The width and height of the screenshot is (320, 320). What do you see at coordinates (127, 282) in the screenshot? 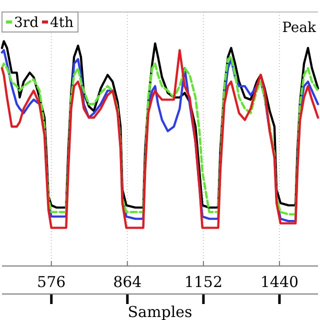
I see `x-tick-label: 864` at bounding box center [127, 282].